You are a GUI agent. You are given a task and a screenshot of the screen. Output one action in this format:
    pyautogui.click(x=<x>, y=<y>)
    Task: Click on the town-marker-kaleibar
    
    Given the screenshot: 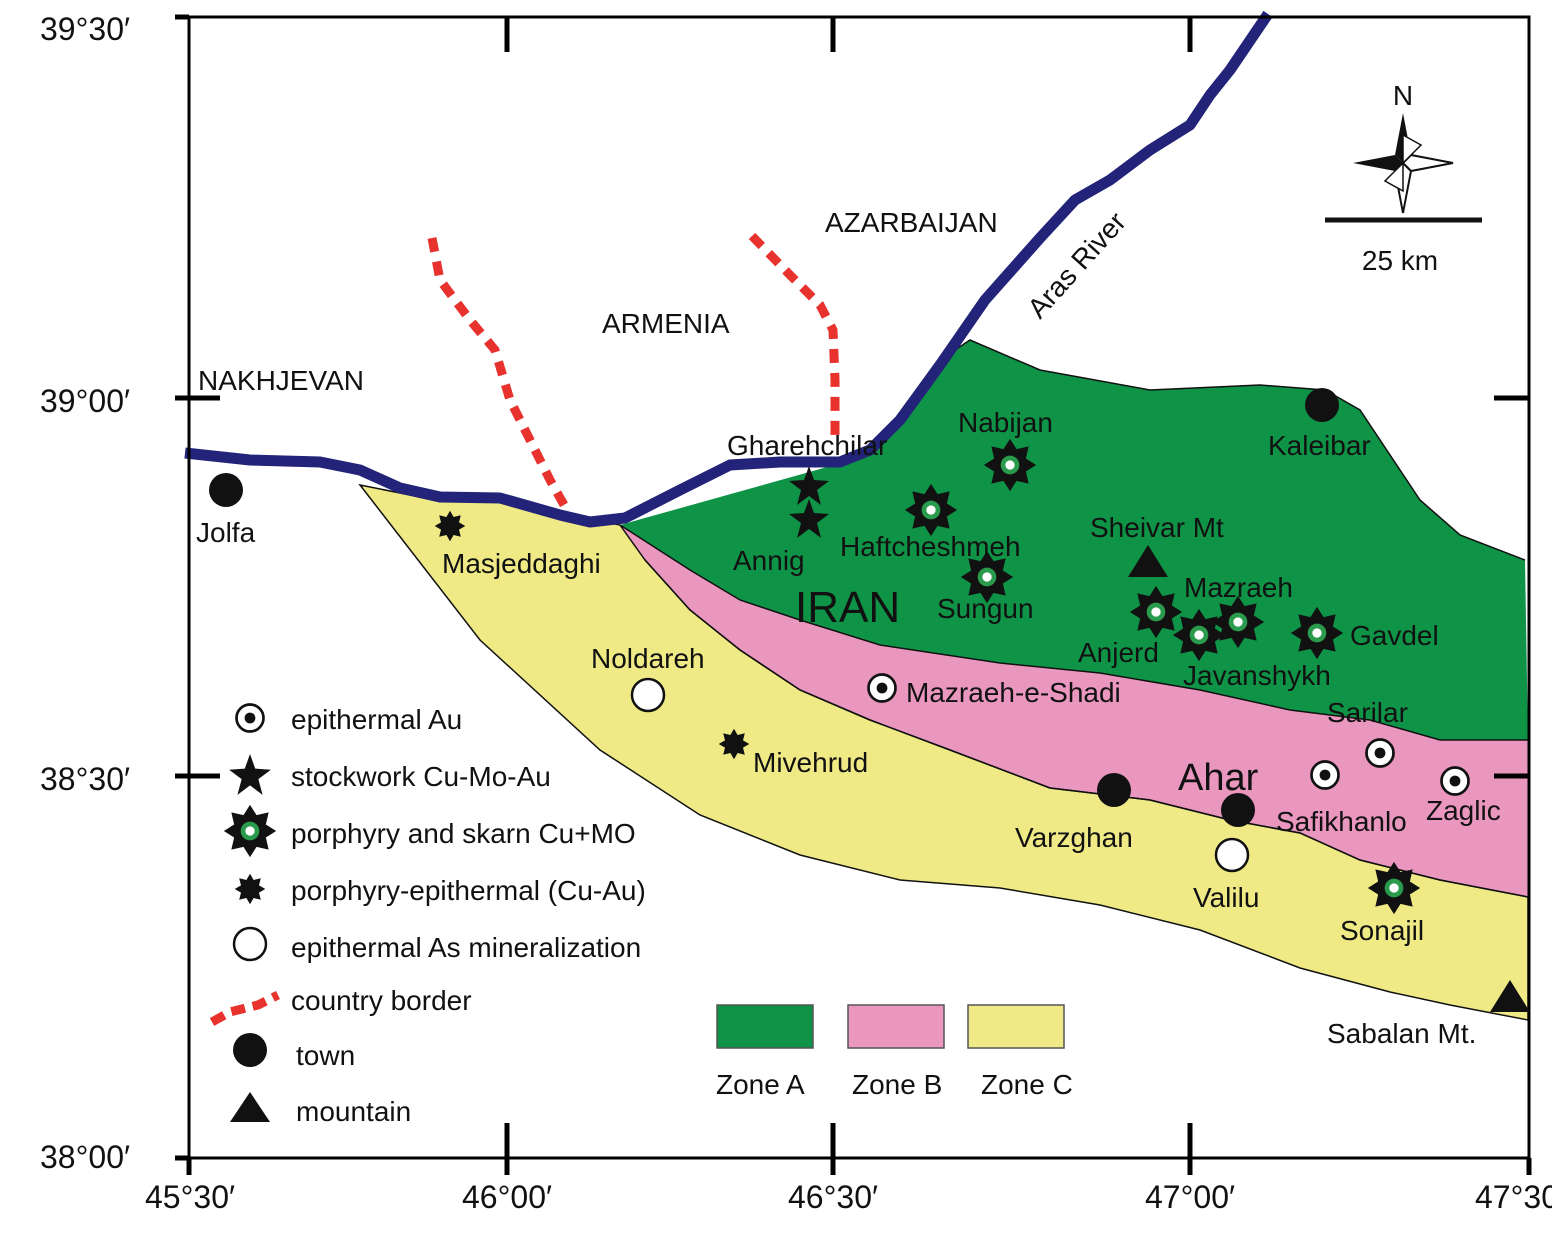 What is the action you would take?
    pyautogui.click(x=1322, y=405)
    